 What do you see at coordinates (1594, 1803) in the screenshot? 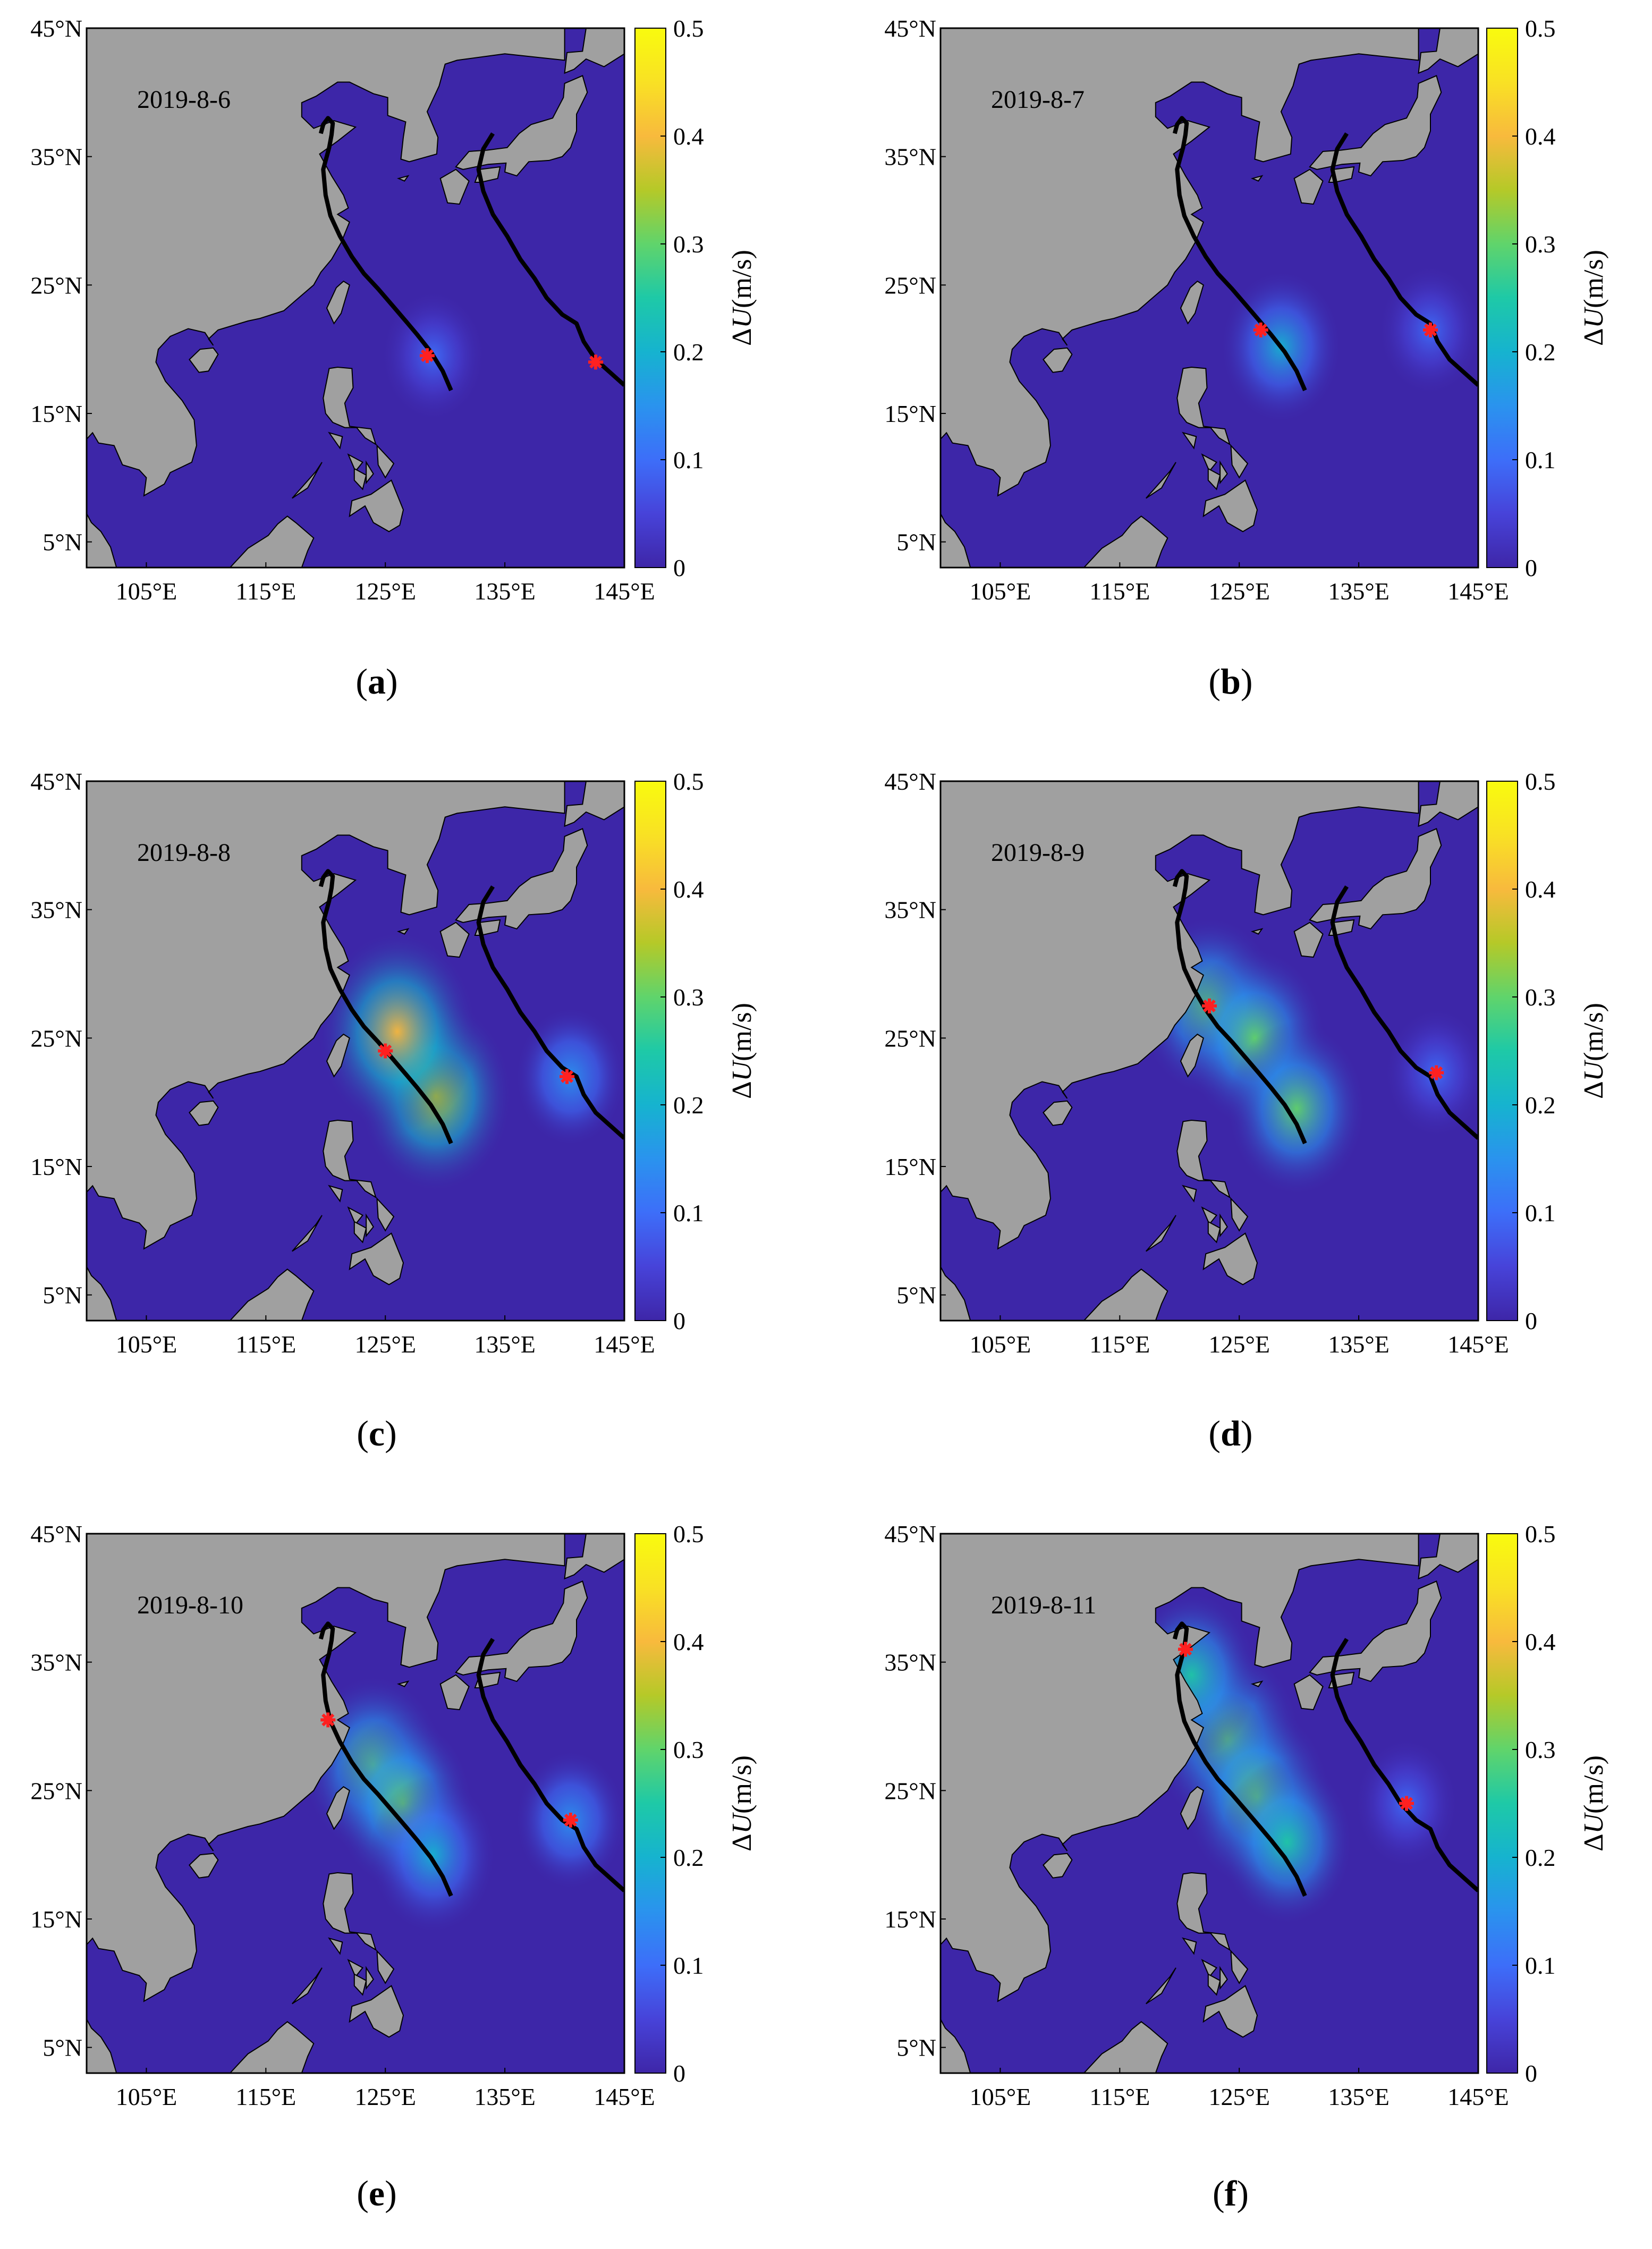
I see `colorbar-label: ΔU(m/s)` at bounding box center [1594, 1803].